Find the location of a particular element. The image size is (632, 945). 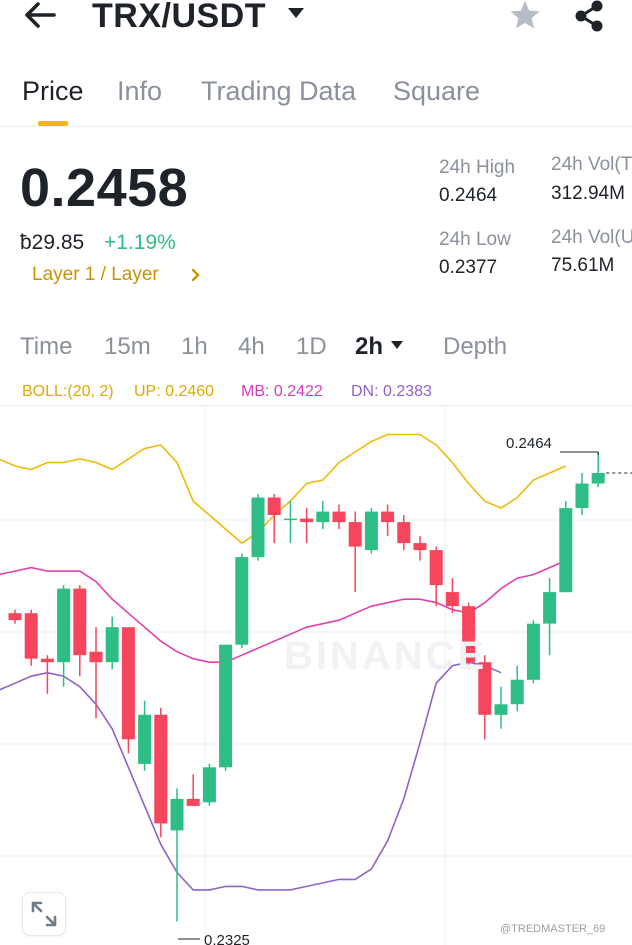

min-price-label: 0.2325 is located at coordinates (227, 938).